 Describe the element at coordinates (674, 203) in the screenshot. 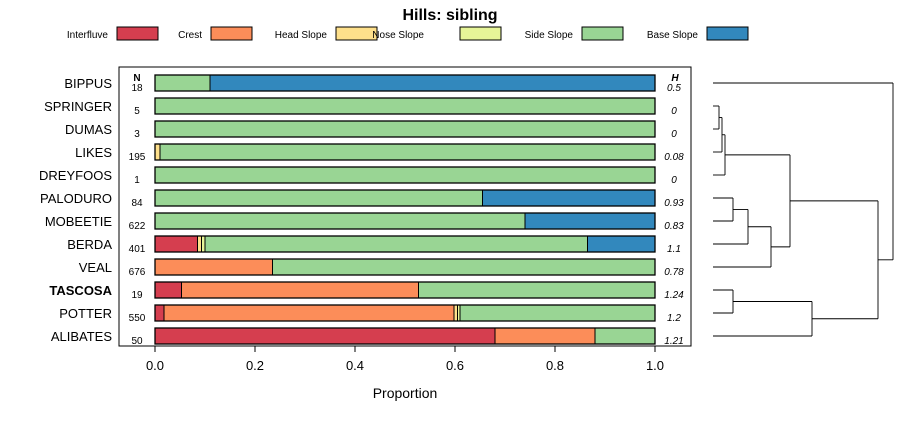

I see `h-value-paloduro: 0.93` at that location.